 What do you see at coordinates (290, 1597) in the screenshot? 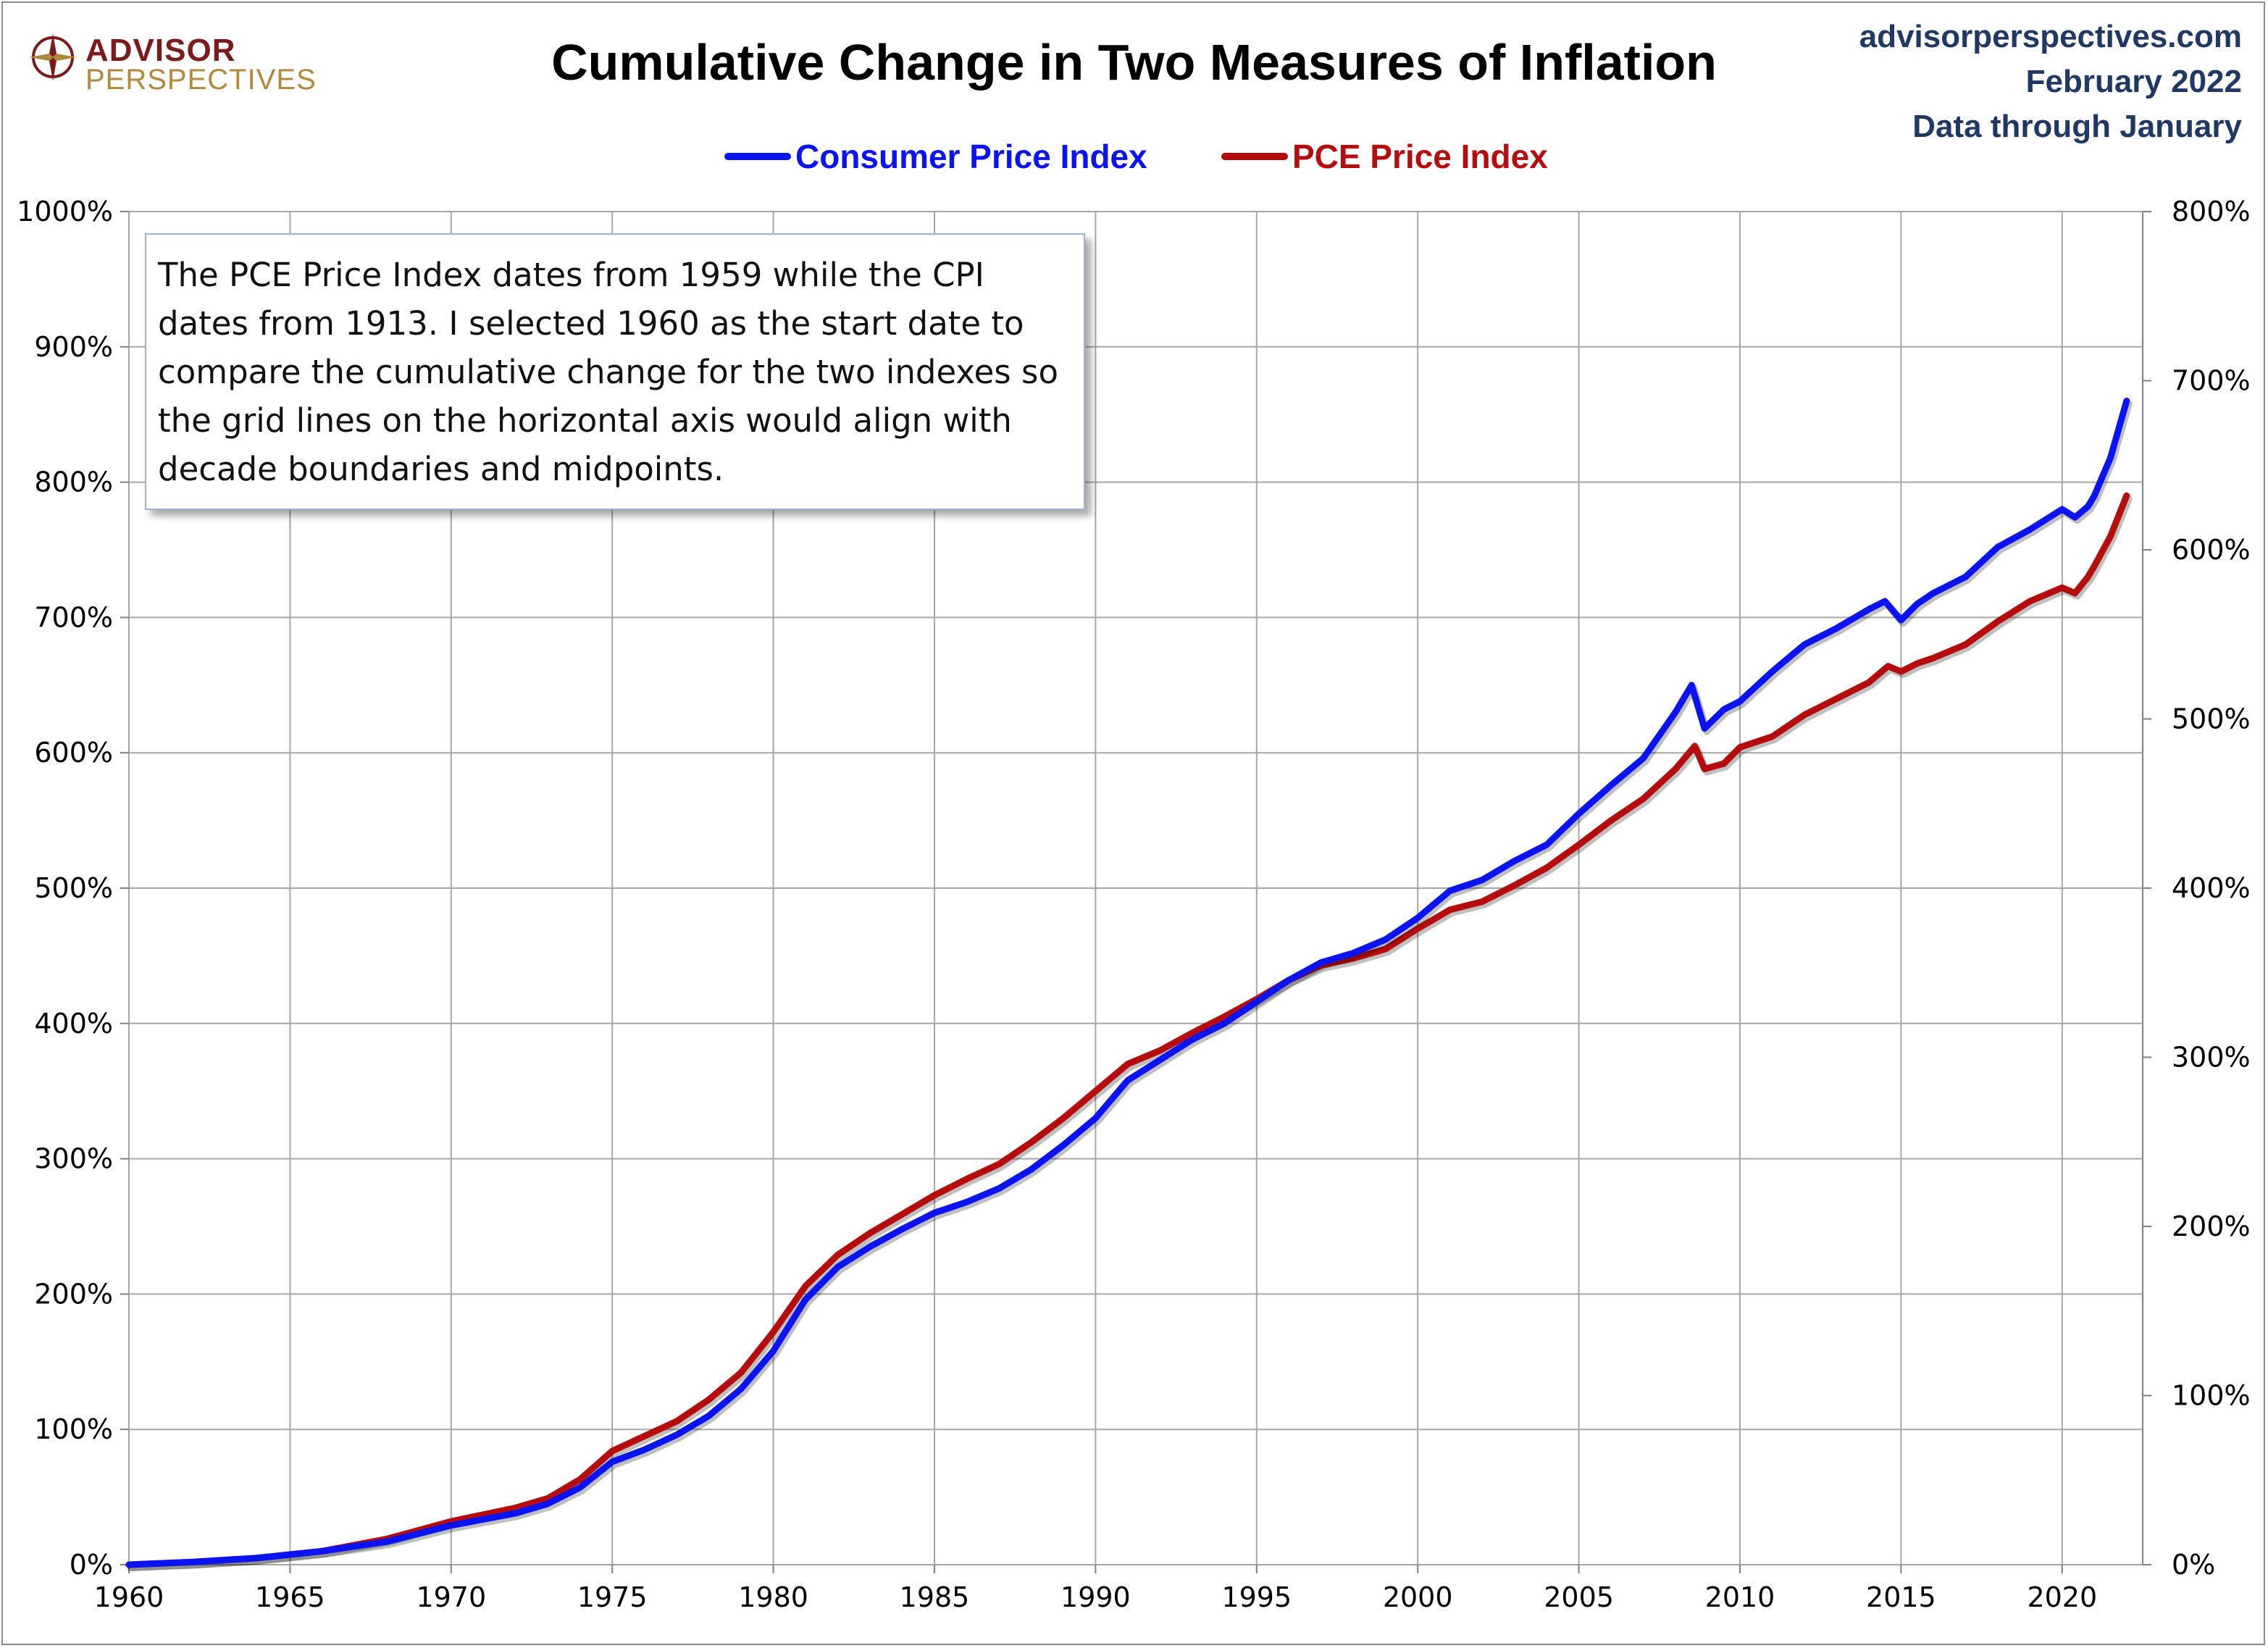
I see `x-tick-label: 1965` at bounding box center [290, 1597].